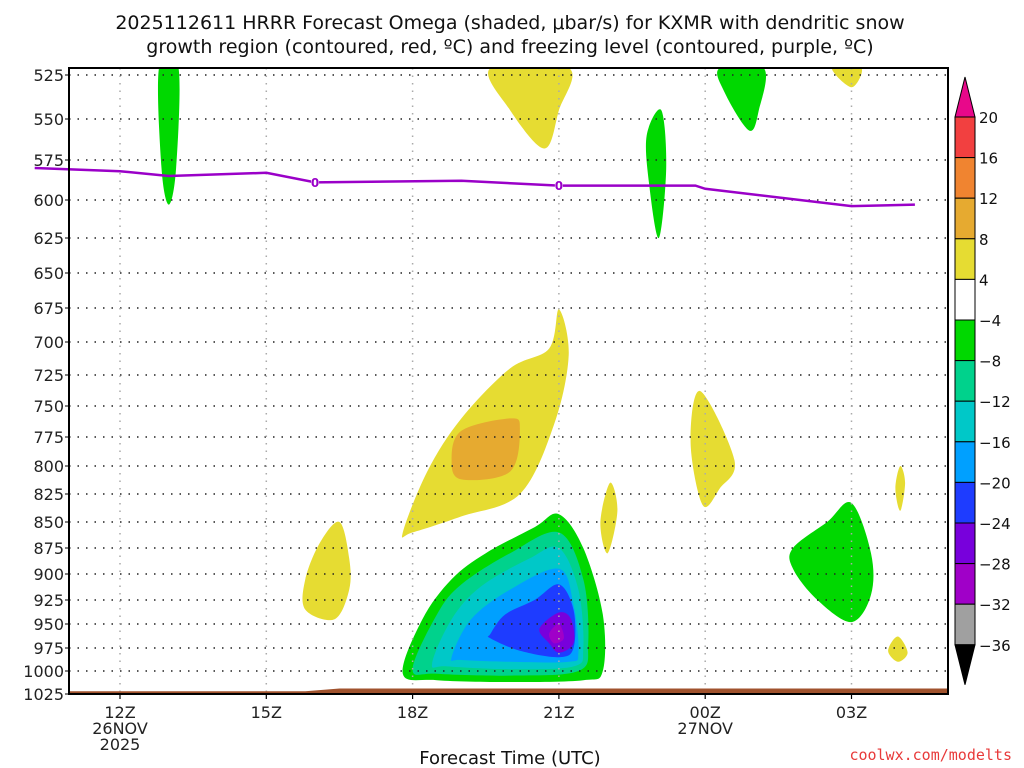  I want to click on yellow-0330z-top, so click(846, 78).